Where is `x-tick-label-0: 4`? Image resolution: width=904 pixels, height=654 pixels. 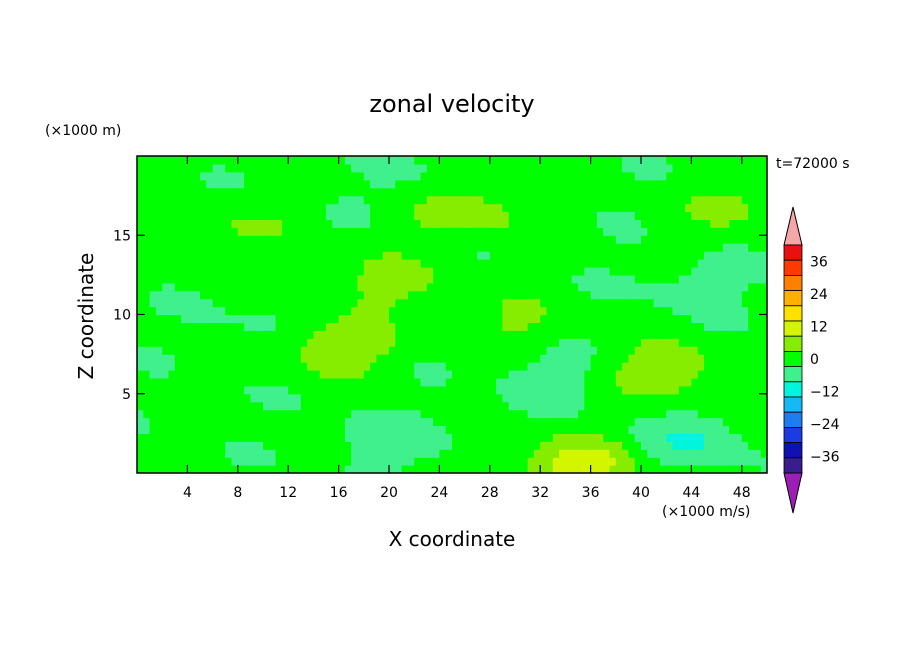 x-tick-label-0: 4 is located at coordinates (187, 493).